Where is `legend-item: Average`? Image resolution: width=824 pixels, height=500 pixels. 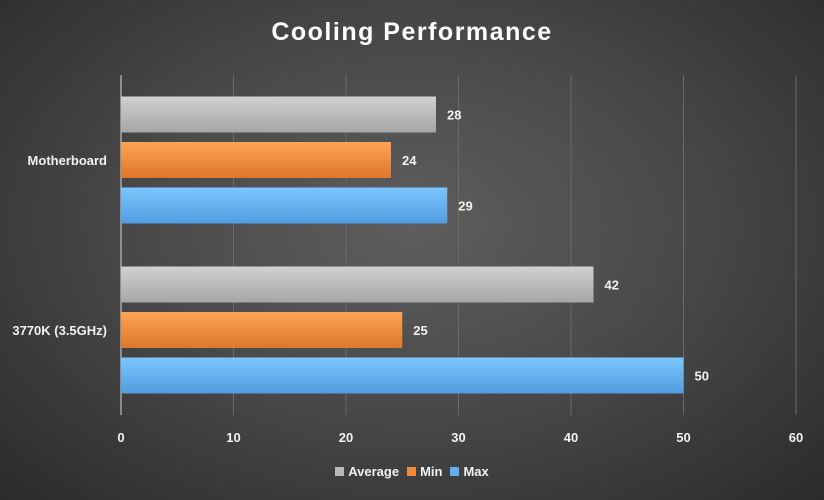 legend-item: Average is located at coordinates (367, 471).